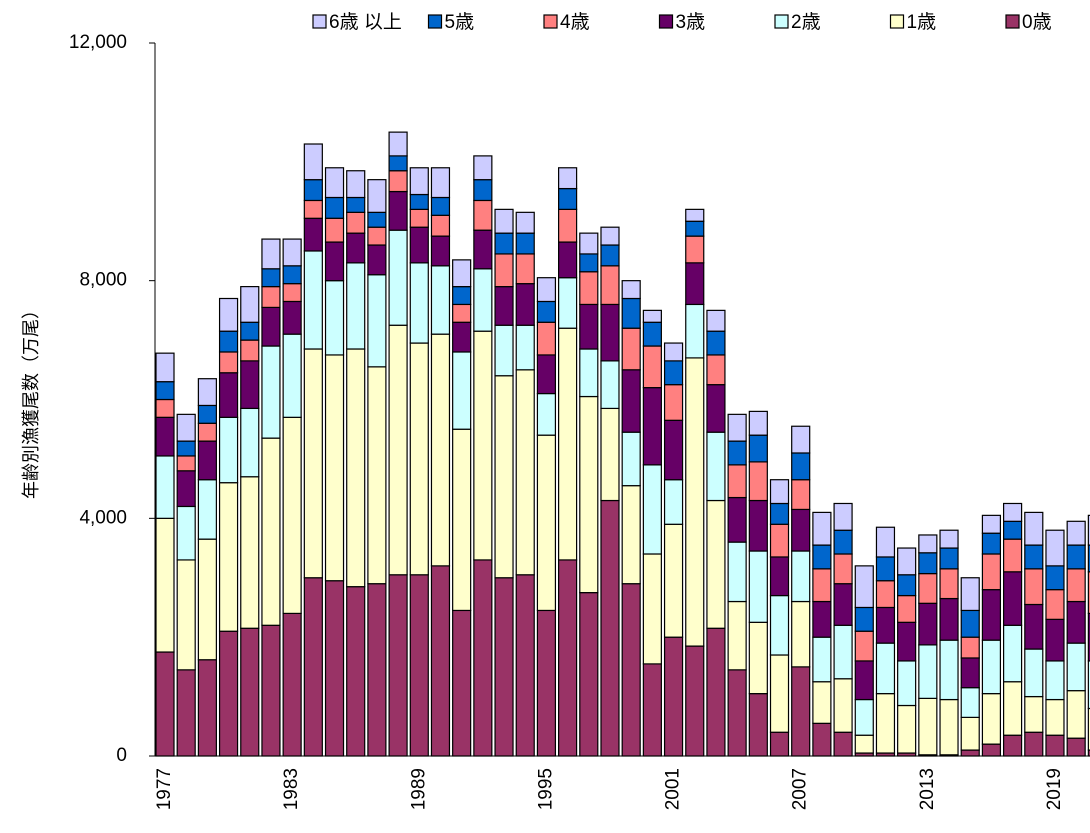 The height and width of the screenshot is (833, 1090). I want to click on x-tick-label: 1977, so click(164, 789).